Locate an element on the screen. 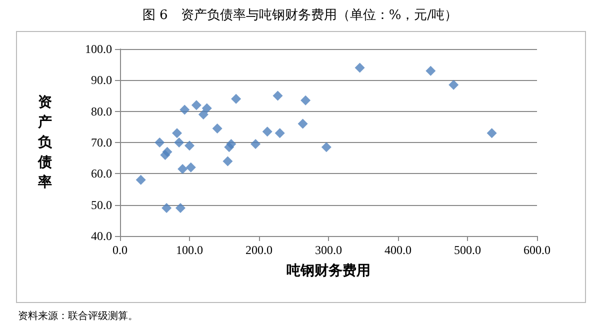 The width and height of the screenshot is (600, 330). text: 资料来源：联合评级测算。 is located at coordinates (78, 316).